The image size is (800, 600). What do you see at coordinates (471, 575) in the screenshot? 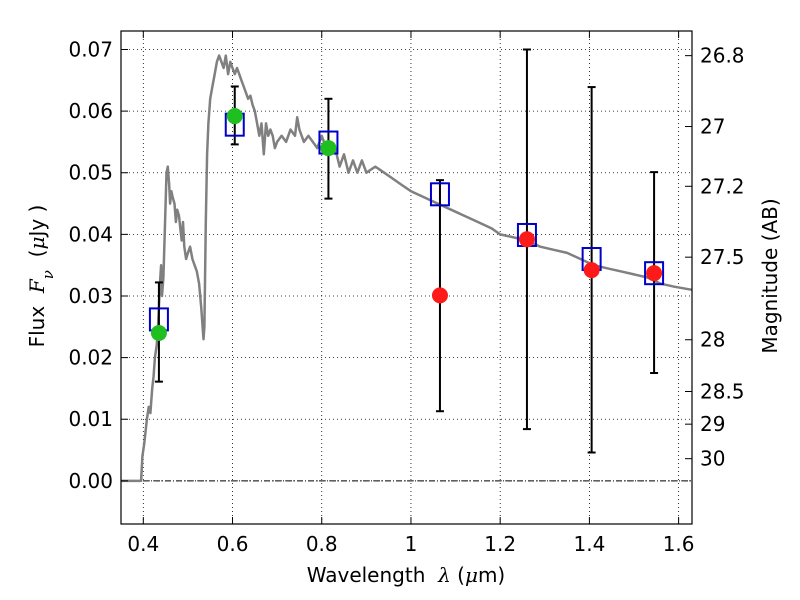
I see `x-axis-mu: μ` at bounding box center [471, 575].